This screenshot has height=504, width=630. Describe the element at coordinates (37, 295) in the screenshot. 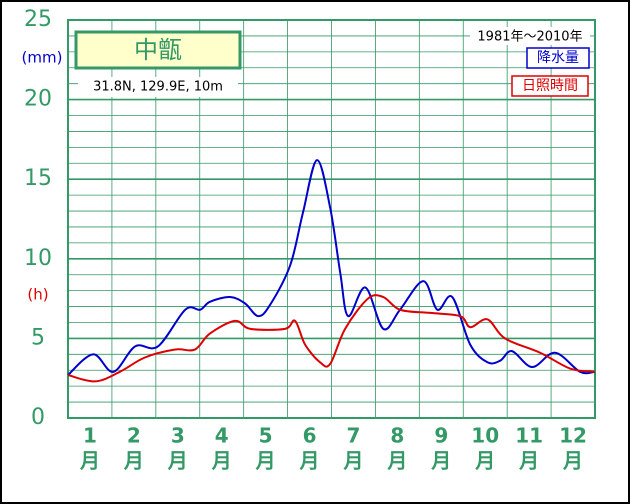

I see `y-unit-right: (h)` at that location.